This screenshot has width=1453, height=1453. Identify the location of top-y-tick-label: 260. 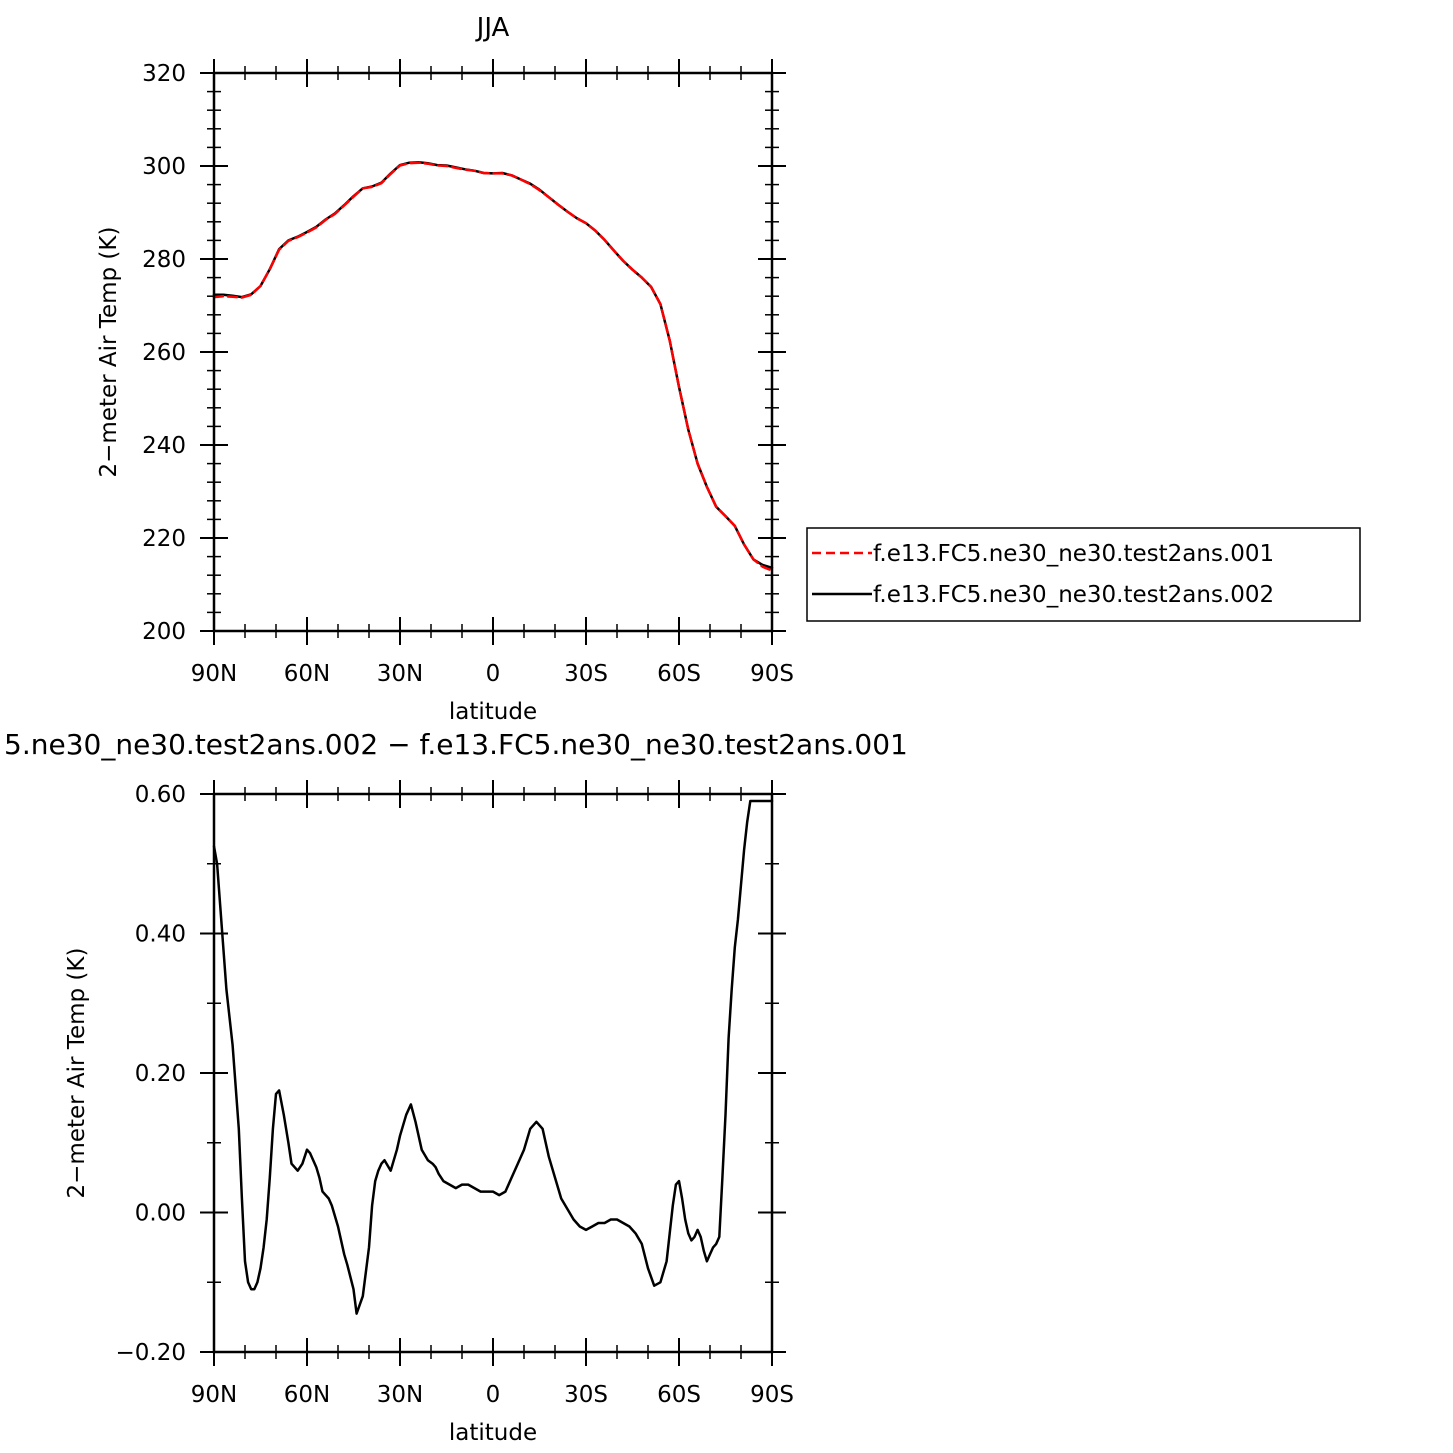
(164, 353).